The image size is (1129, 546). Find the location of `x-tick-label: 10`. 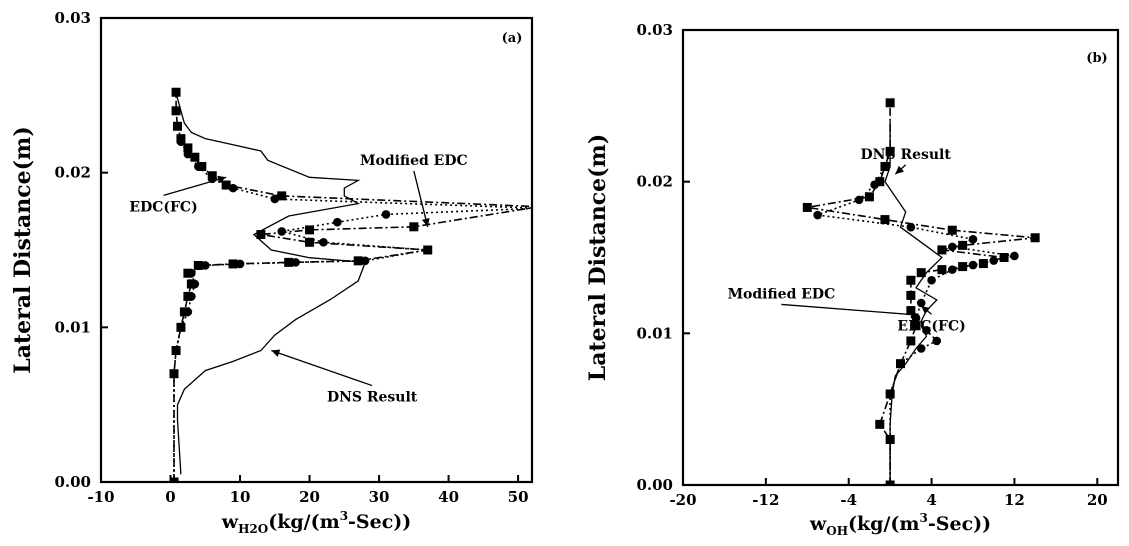

x-tick-label: 10 is located at coordinates (240, 497).